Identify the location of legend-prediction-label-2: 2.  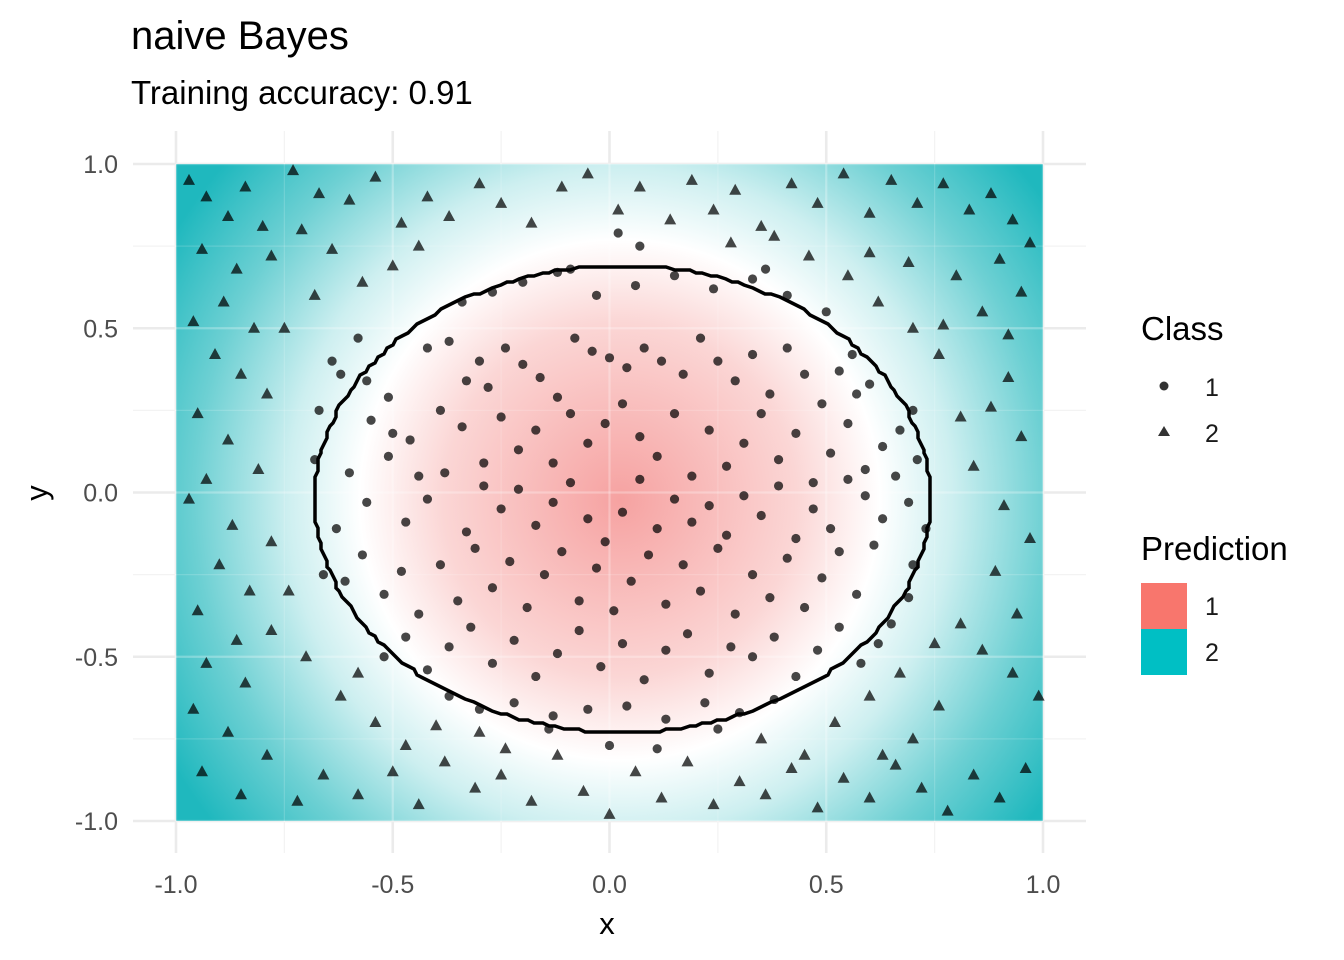
(1212, 653).